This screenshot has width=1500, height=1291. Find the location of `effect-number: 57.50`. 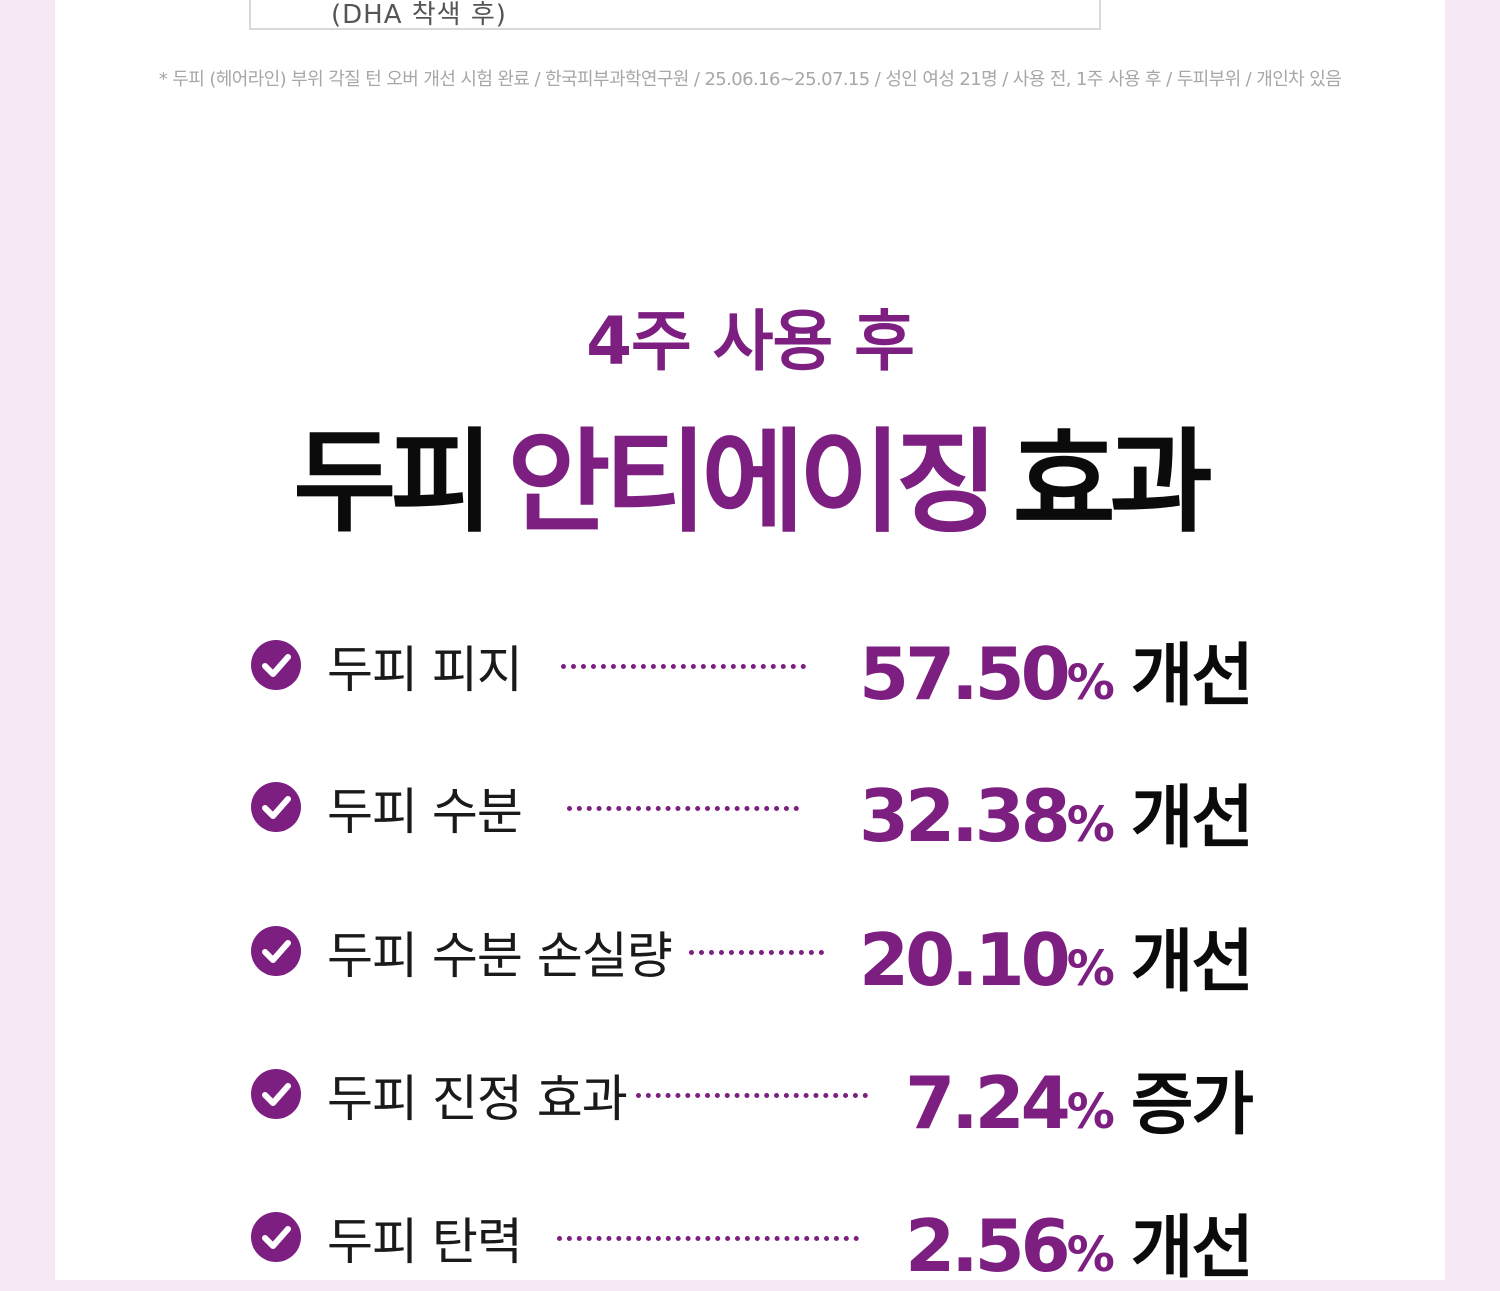

effect-number: 57.50 is located at coordinates (965, 674).